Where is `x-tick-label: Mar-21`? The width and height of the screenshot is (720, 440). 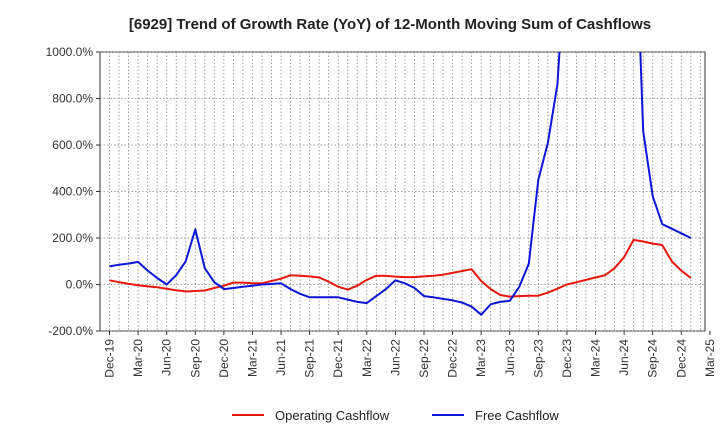
x-tick-label: Mar-21 is located at coordinates (252, 358).